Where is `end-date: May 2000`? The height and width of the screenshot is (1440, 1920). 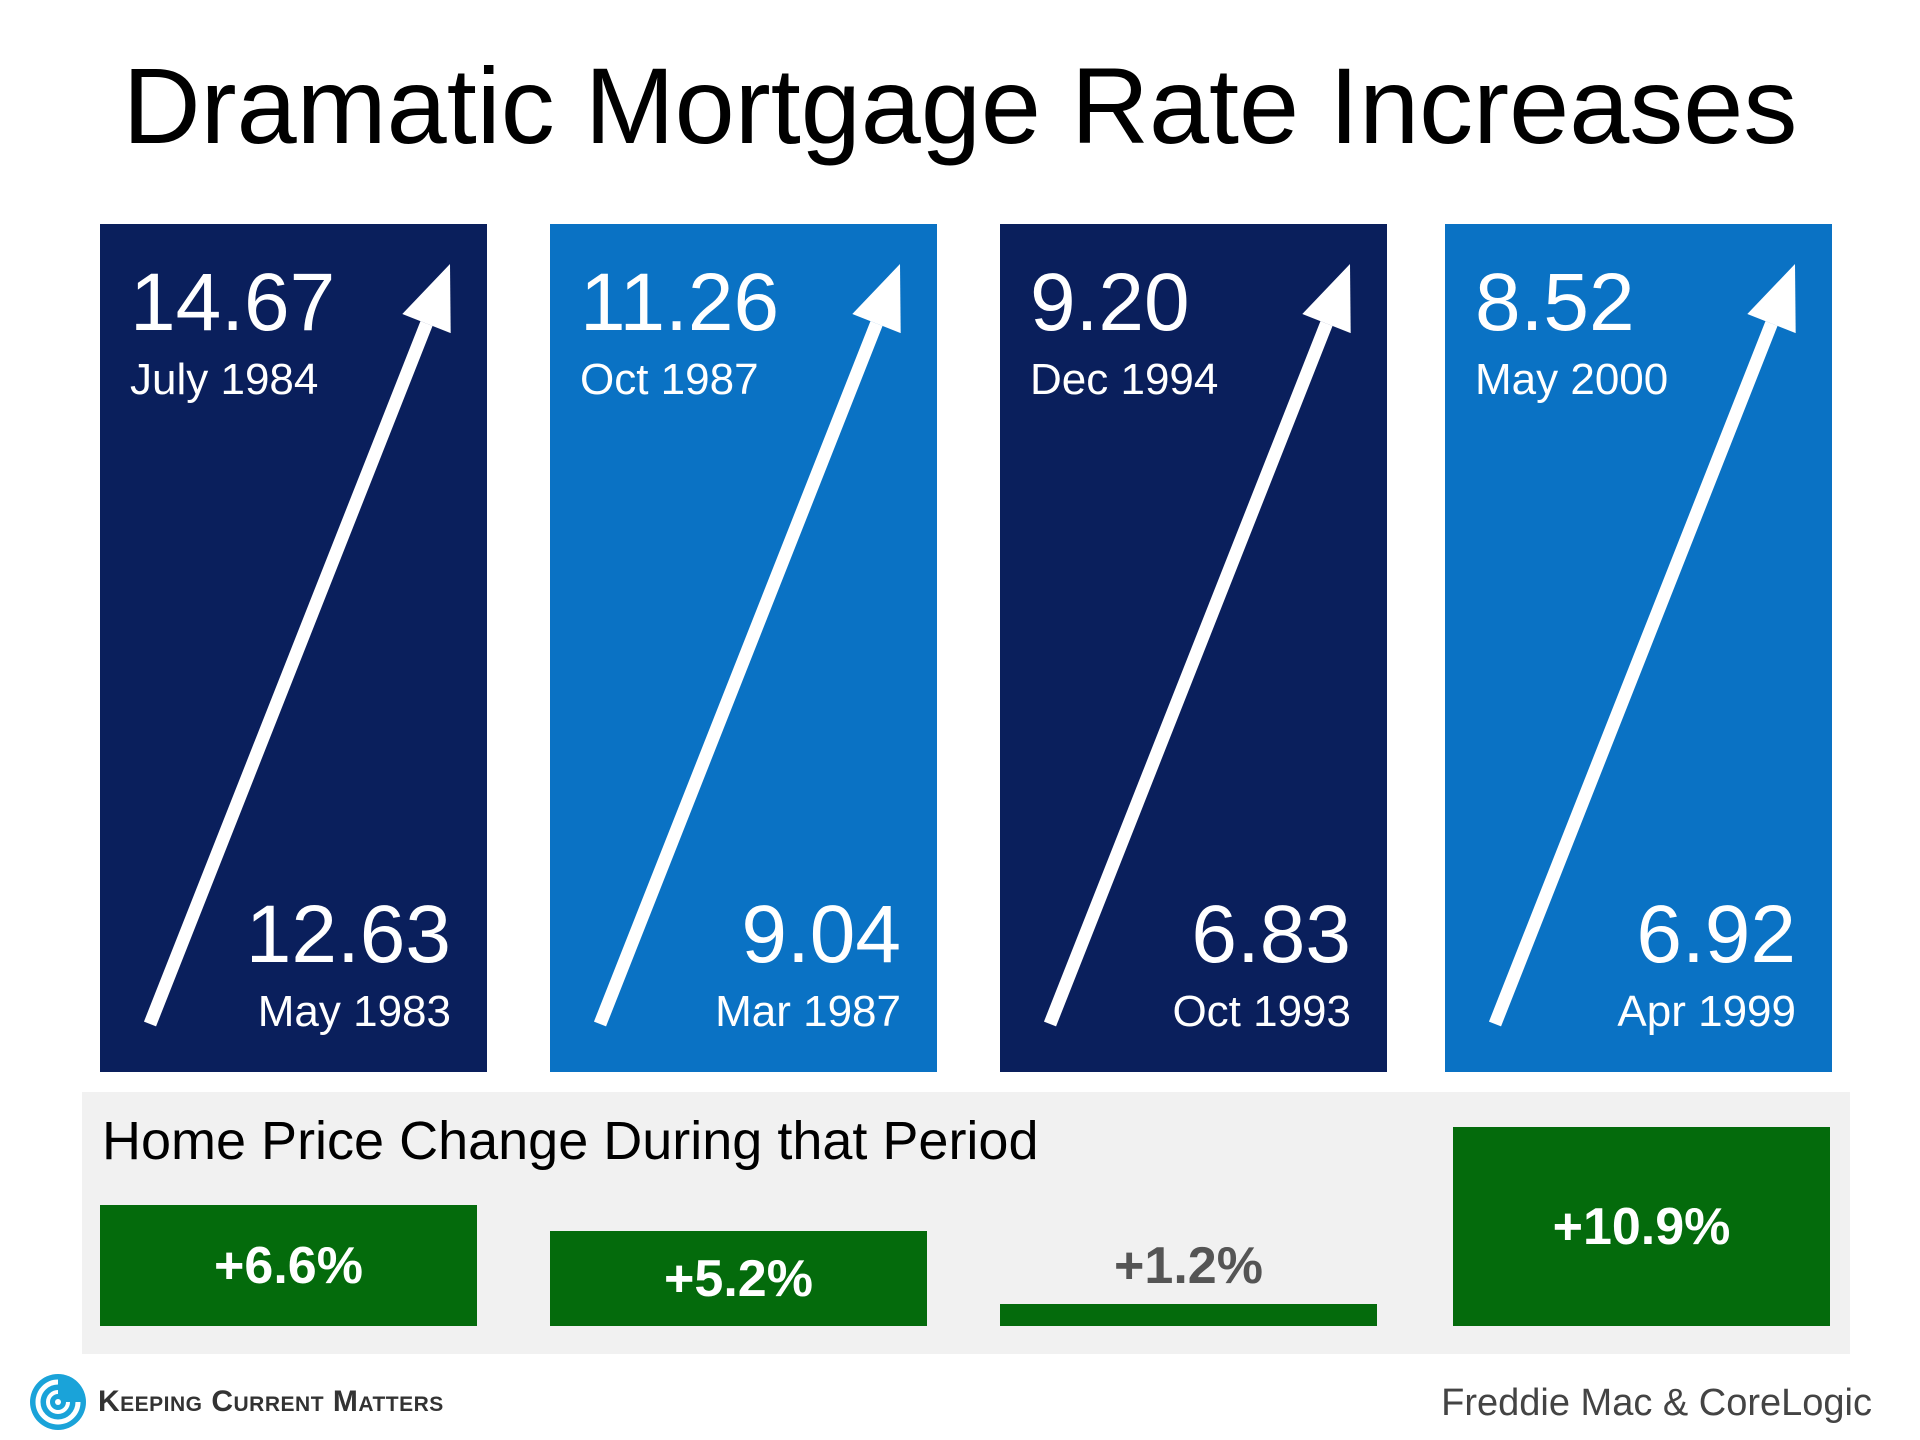 end-date: May 2000 is located at coordinates (1572, 379).